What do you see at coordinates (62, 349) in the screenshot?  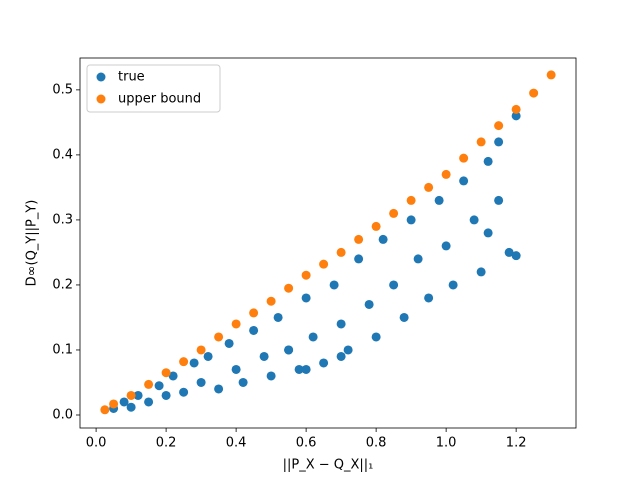 I see `y-tick-label: 0.1` at bounding box center [62, 349].